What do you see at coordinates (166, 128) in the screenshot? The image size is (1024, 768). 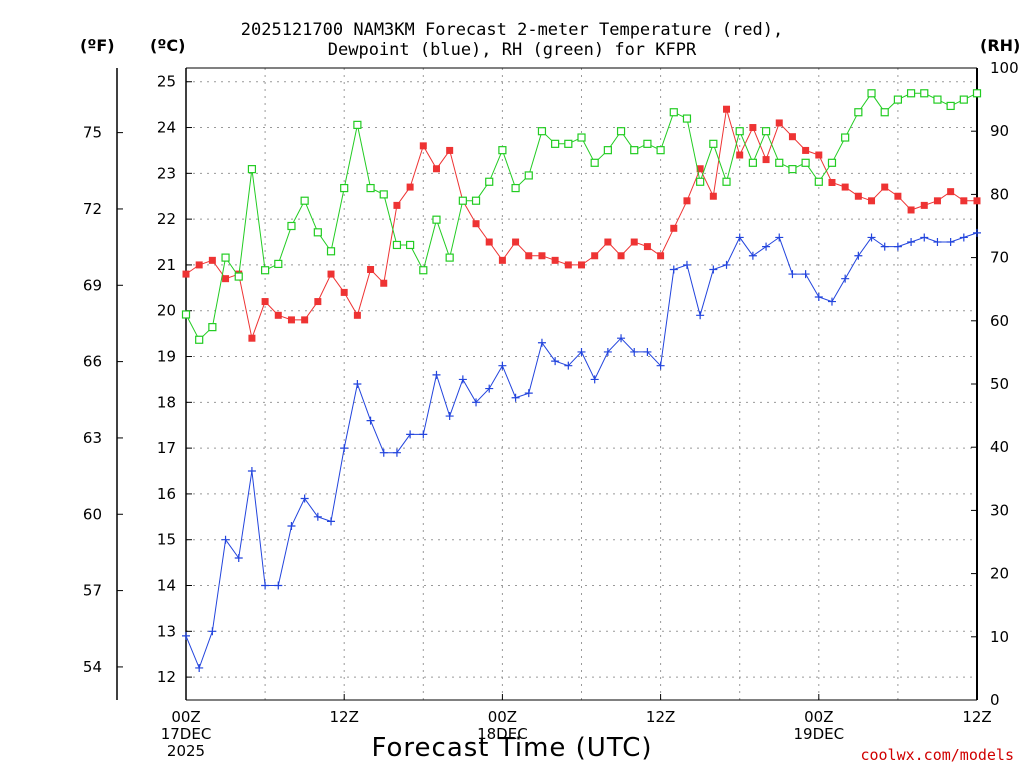 I see `celsius-tick-label: 24` at bounding box center [166, 128].